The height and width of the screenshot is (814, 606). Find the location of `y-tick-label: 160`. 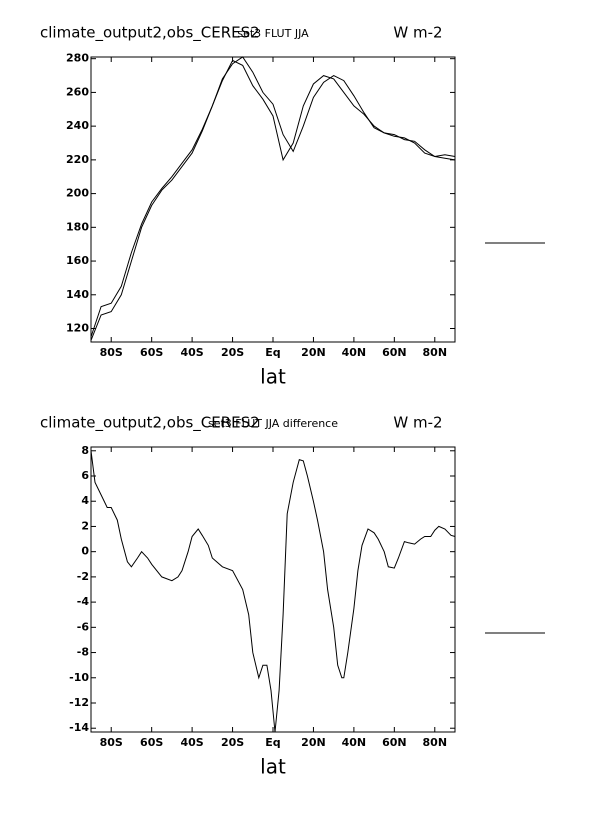

y-tick-label: 160 is located at coordinates (77, 260).